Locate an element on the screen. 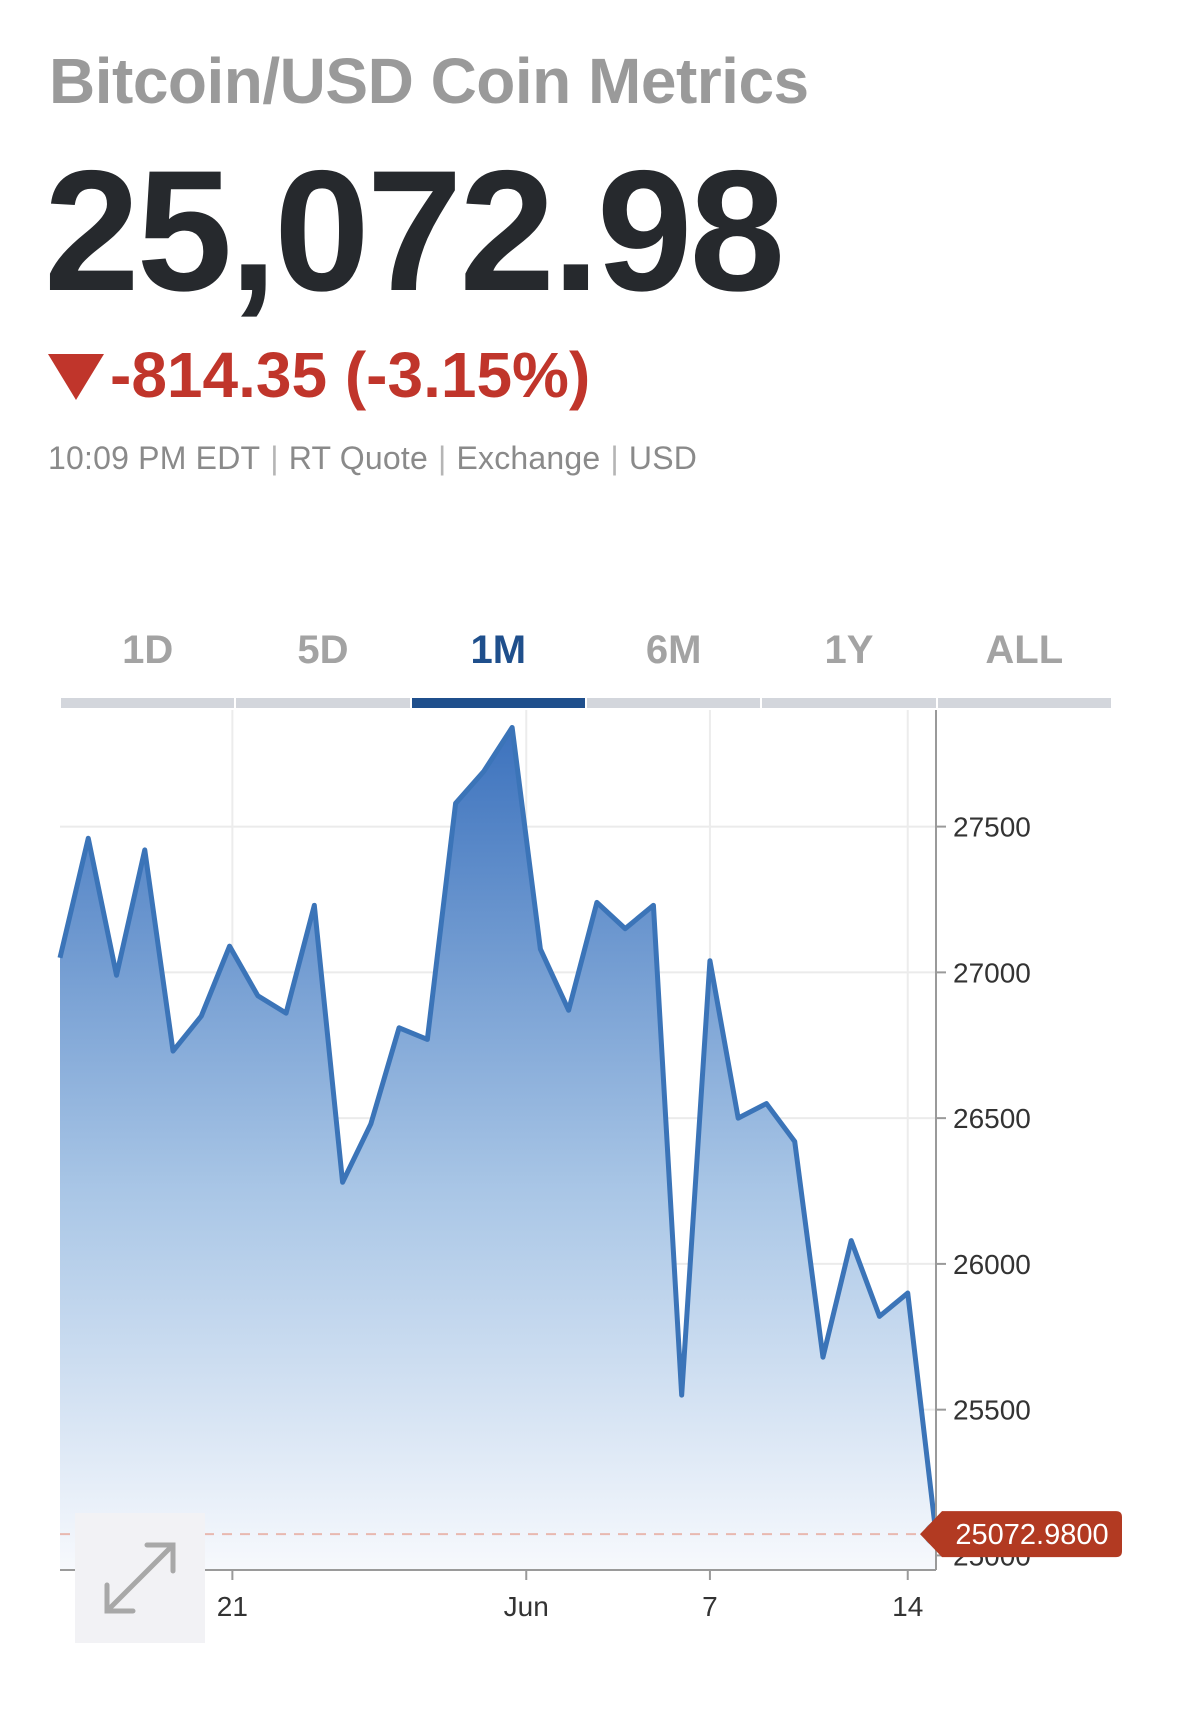 Image resolution: width=1179 pixels, height=1735 pixels. quote-meta: 10:09 PM EDT | RT Quote | Exchange | USD is located at coordinates (372, 458).